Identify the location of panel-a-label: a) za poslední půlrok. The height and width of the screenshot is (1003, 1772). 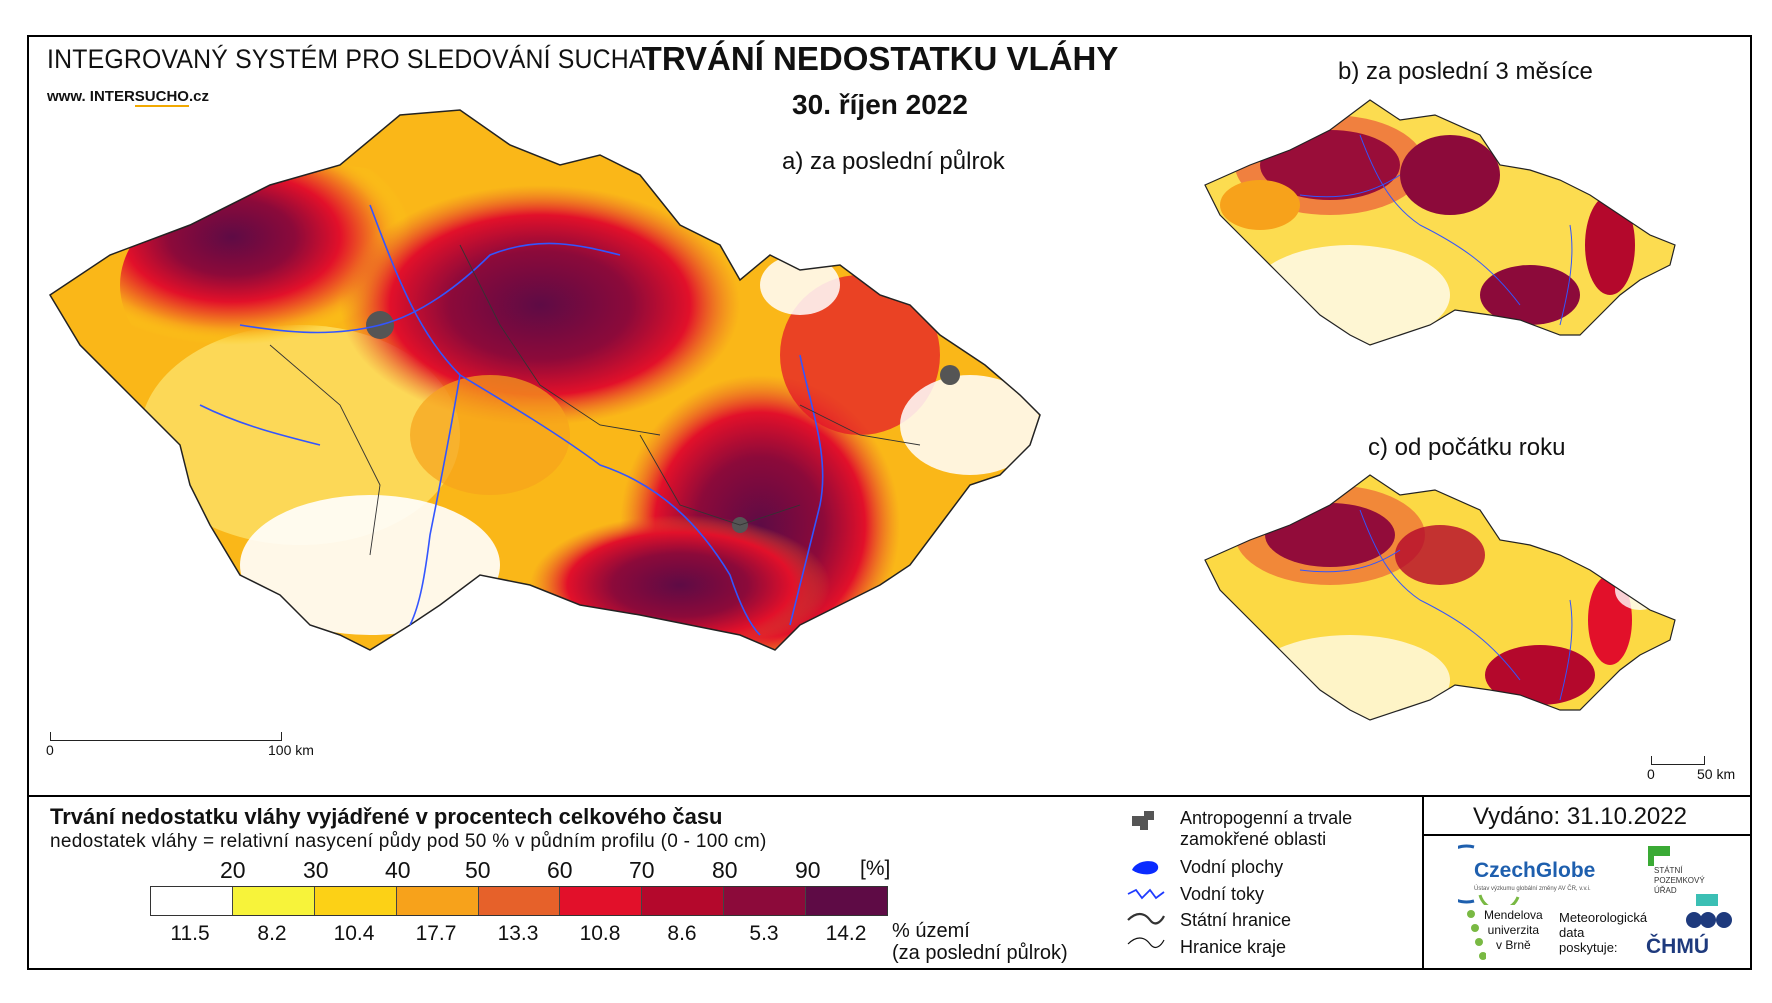
(893, 161).